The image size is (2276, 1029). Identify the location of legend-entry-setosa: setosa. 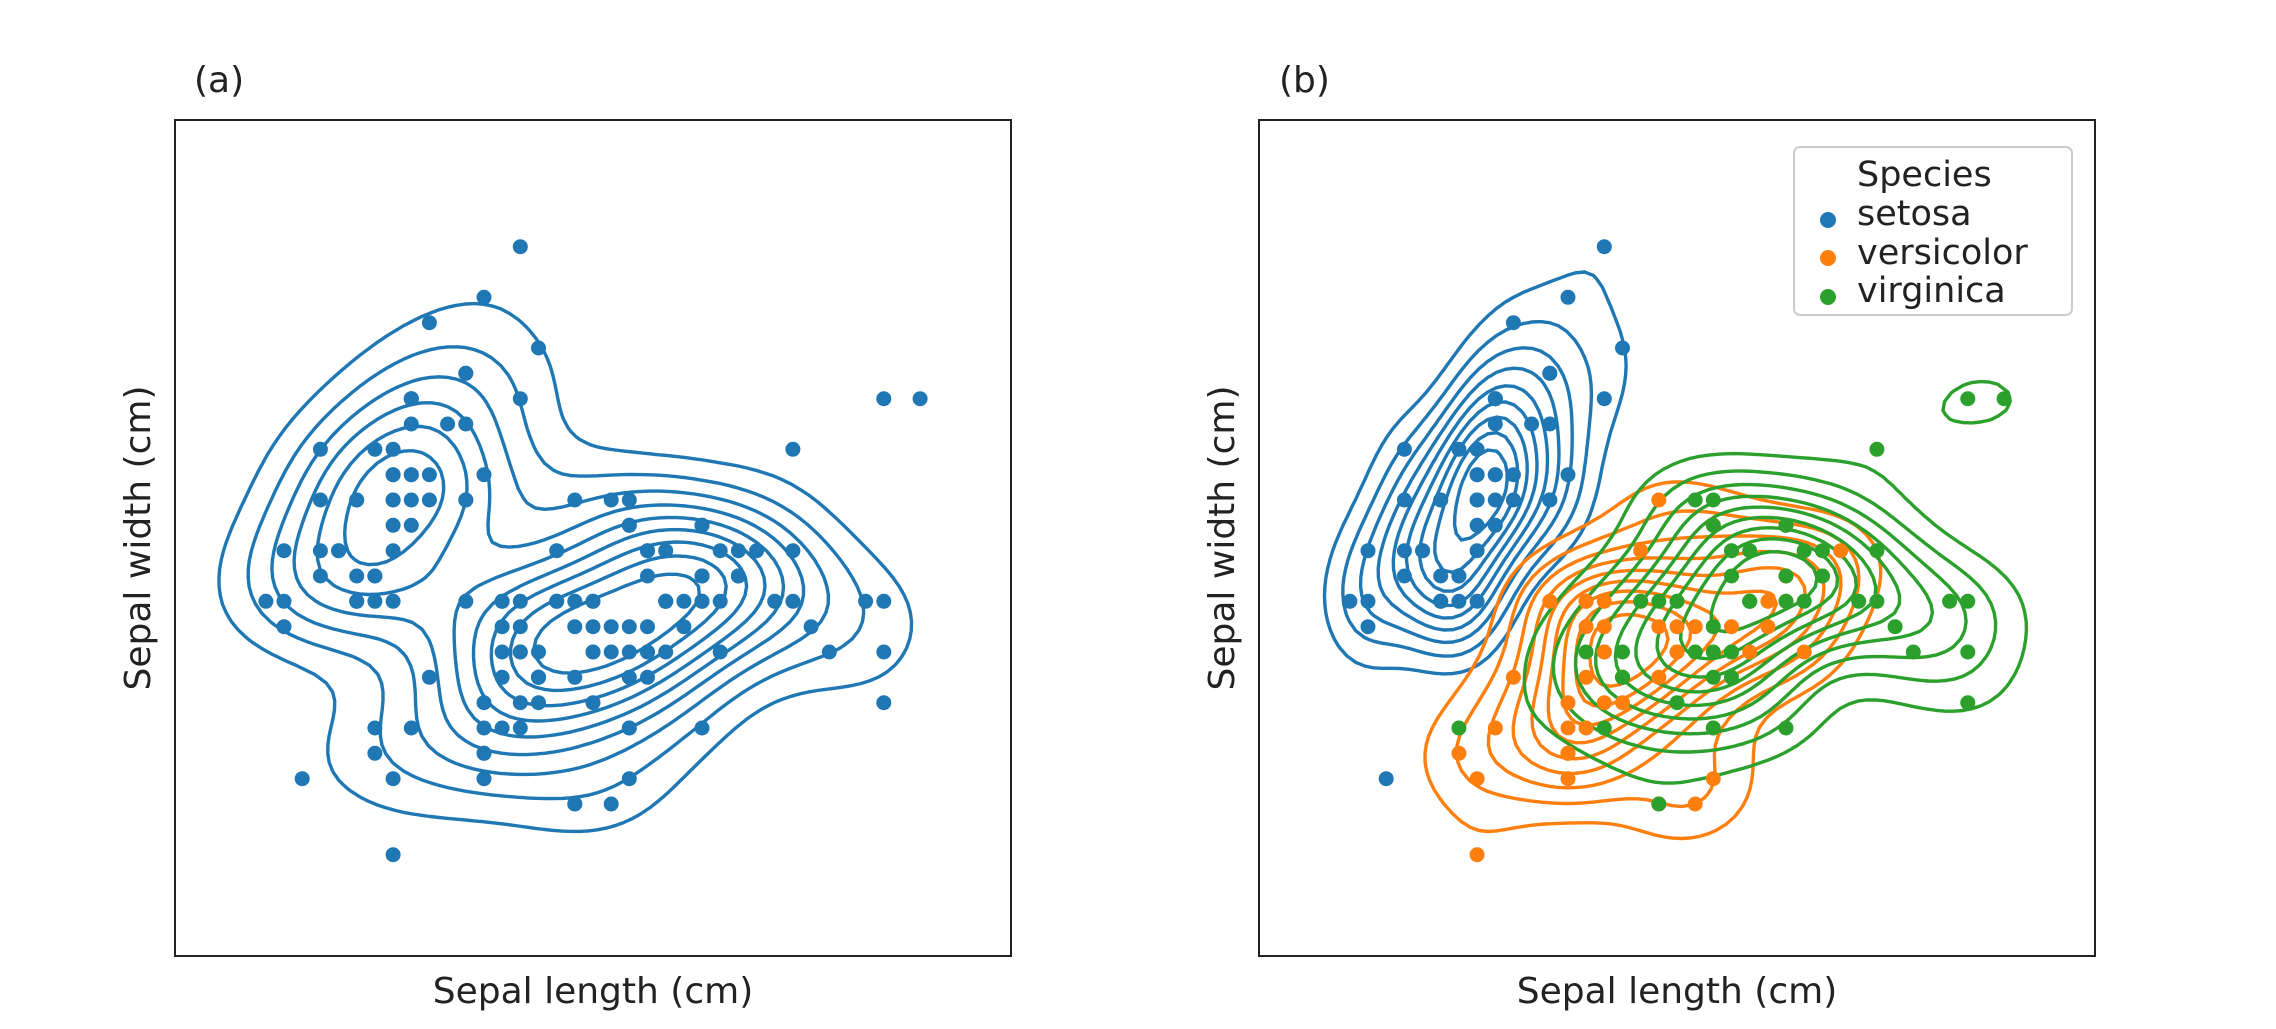
(1914, 214).